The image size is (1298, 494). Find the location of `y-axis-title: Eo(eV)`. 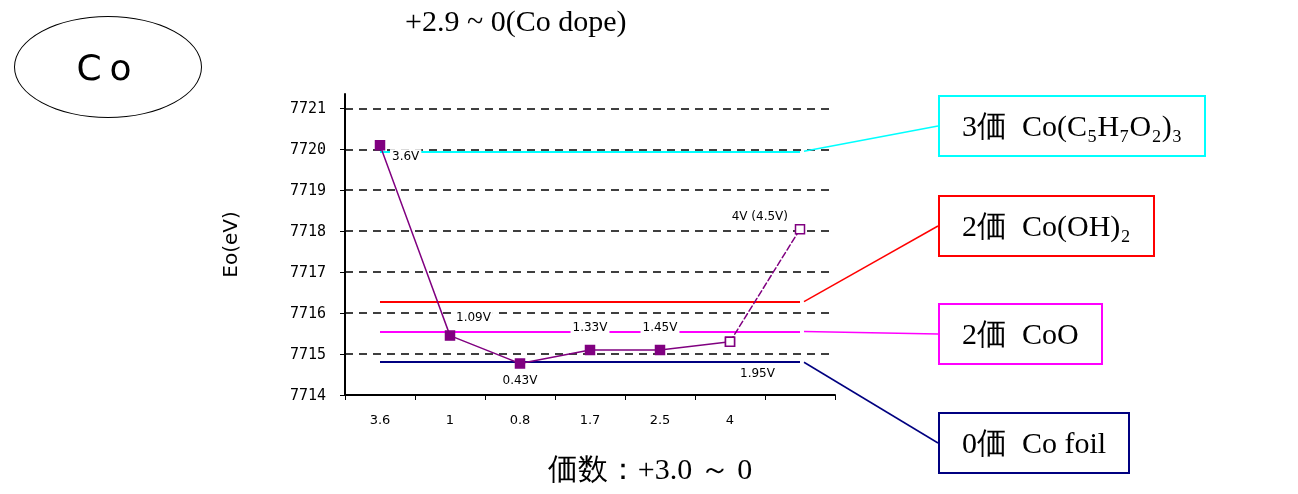

y-axis-title: Eo(eV) is located at coordinates (230, 244).